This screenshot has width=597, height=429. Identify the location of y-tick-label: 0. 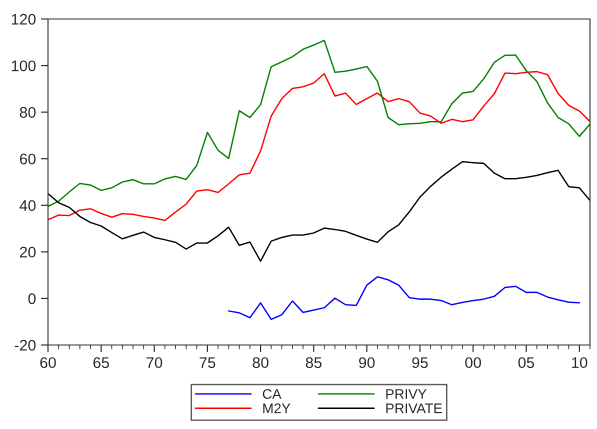
(32, 298).